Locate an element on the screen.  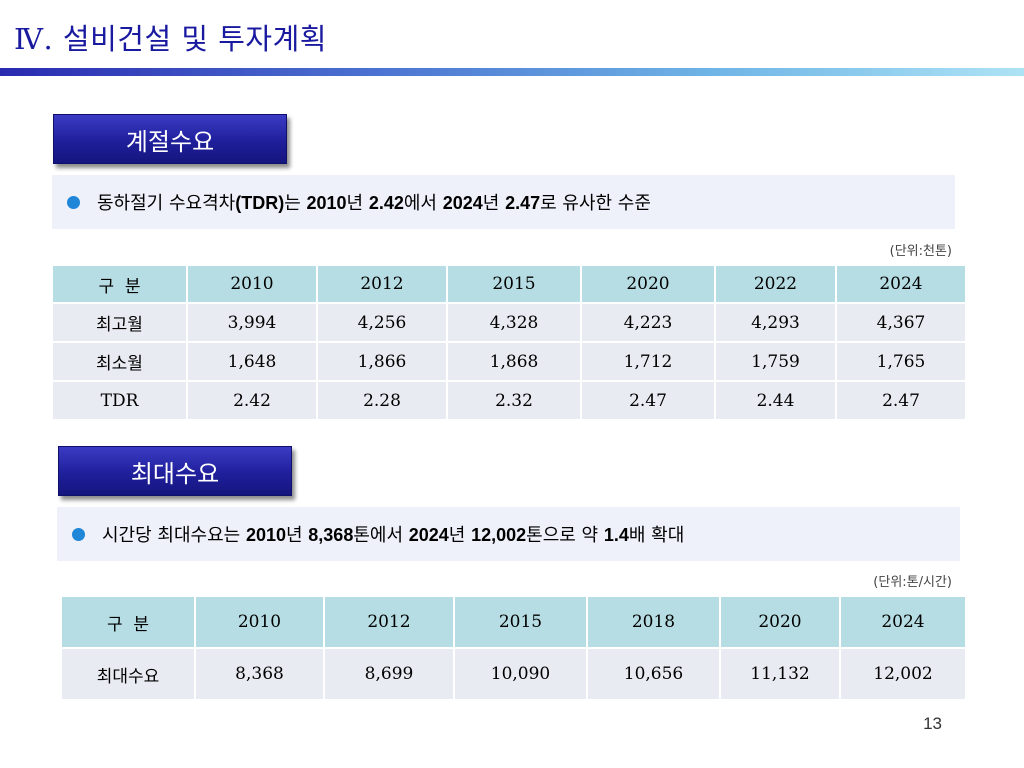
table-cell: 10,090 is located at coordinates (520, 674).